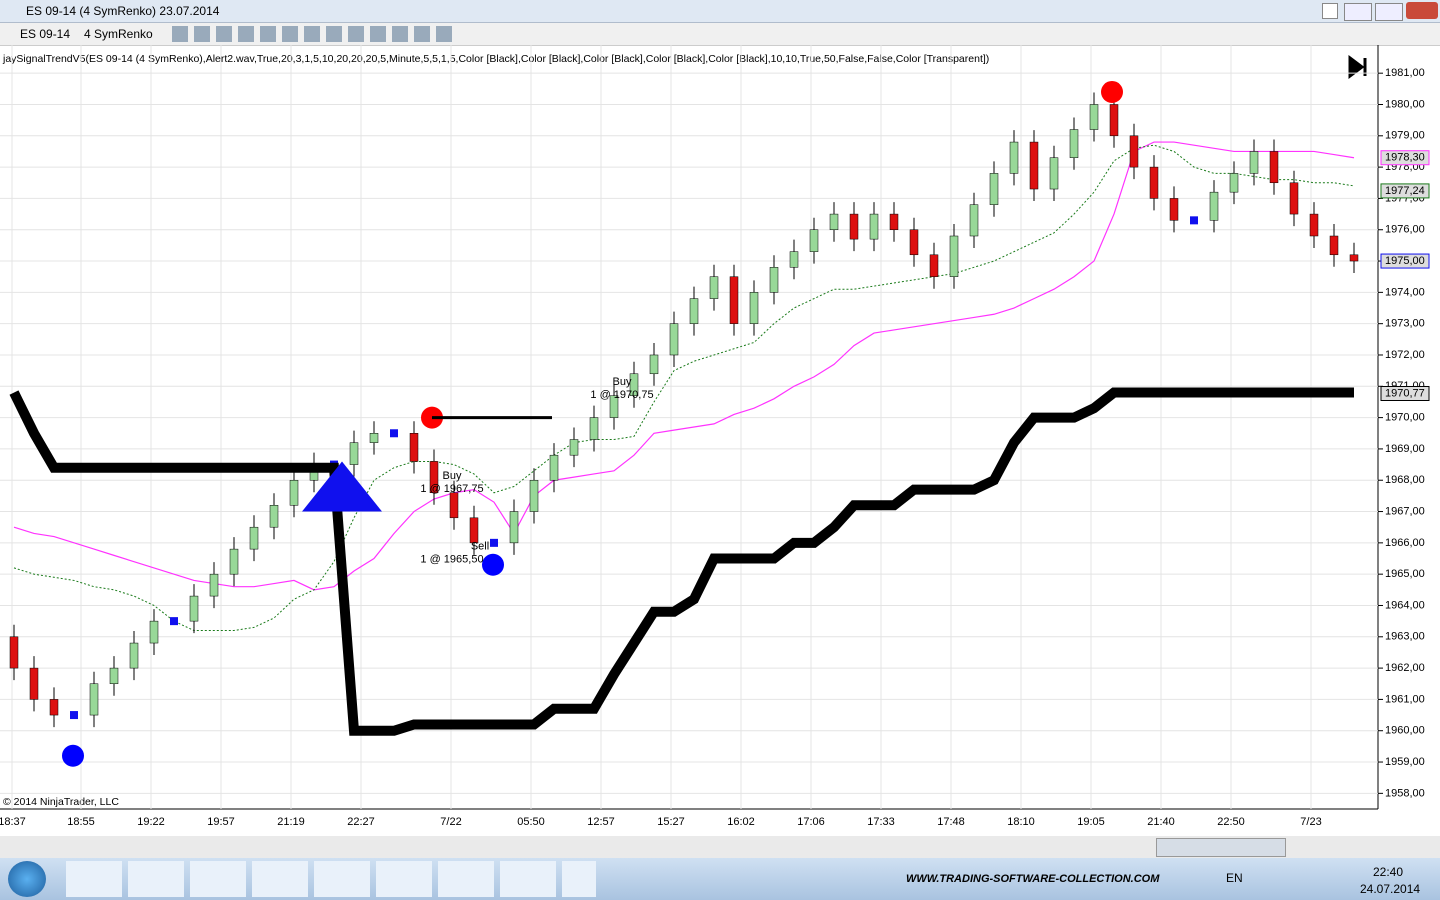 The width and height of the screenshot is (1440, 900). What do you see at coordinates (1389, 12) in the screenshot?
I see `btn-max` at bounding box center [1389, 12].